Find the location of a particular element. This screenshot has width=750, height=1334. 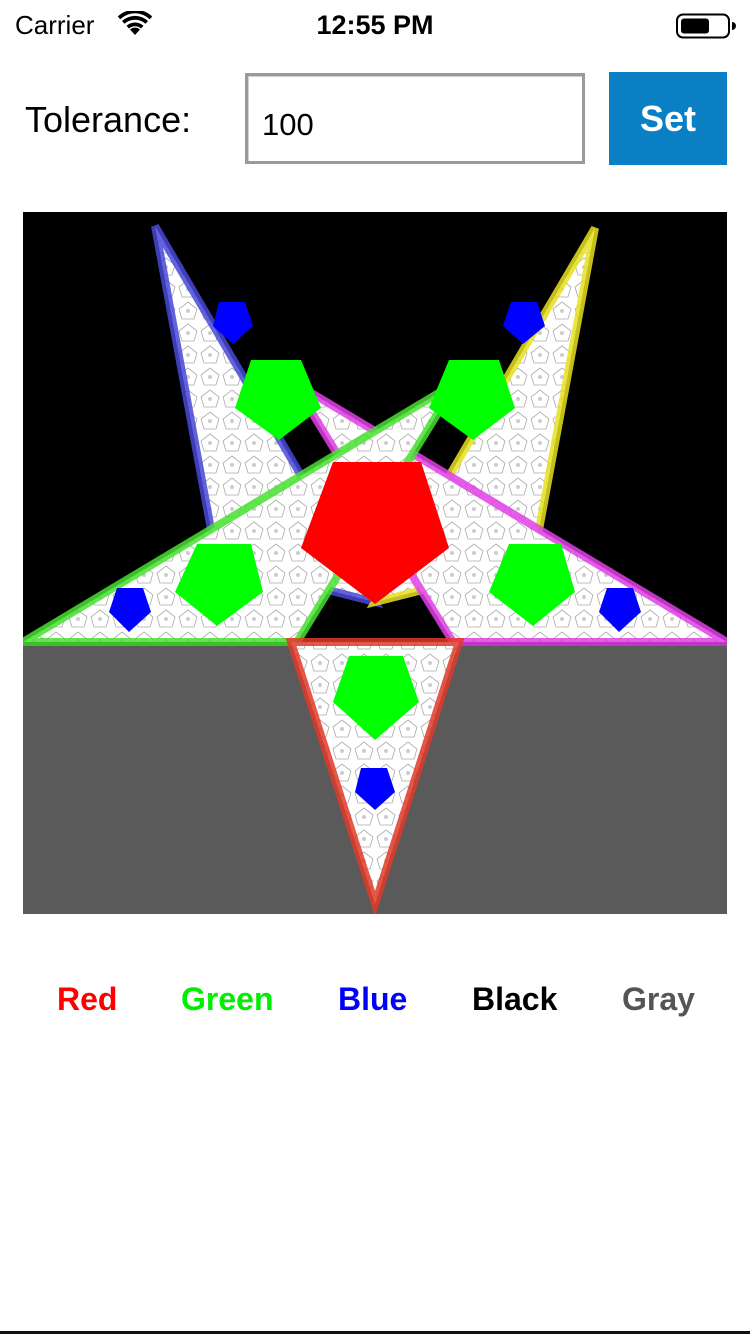

battery-icon is located at coordinates (706, 26).